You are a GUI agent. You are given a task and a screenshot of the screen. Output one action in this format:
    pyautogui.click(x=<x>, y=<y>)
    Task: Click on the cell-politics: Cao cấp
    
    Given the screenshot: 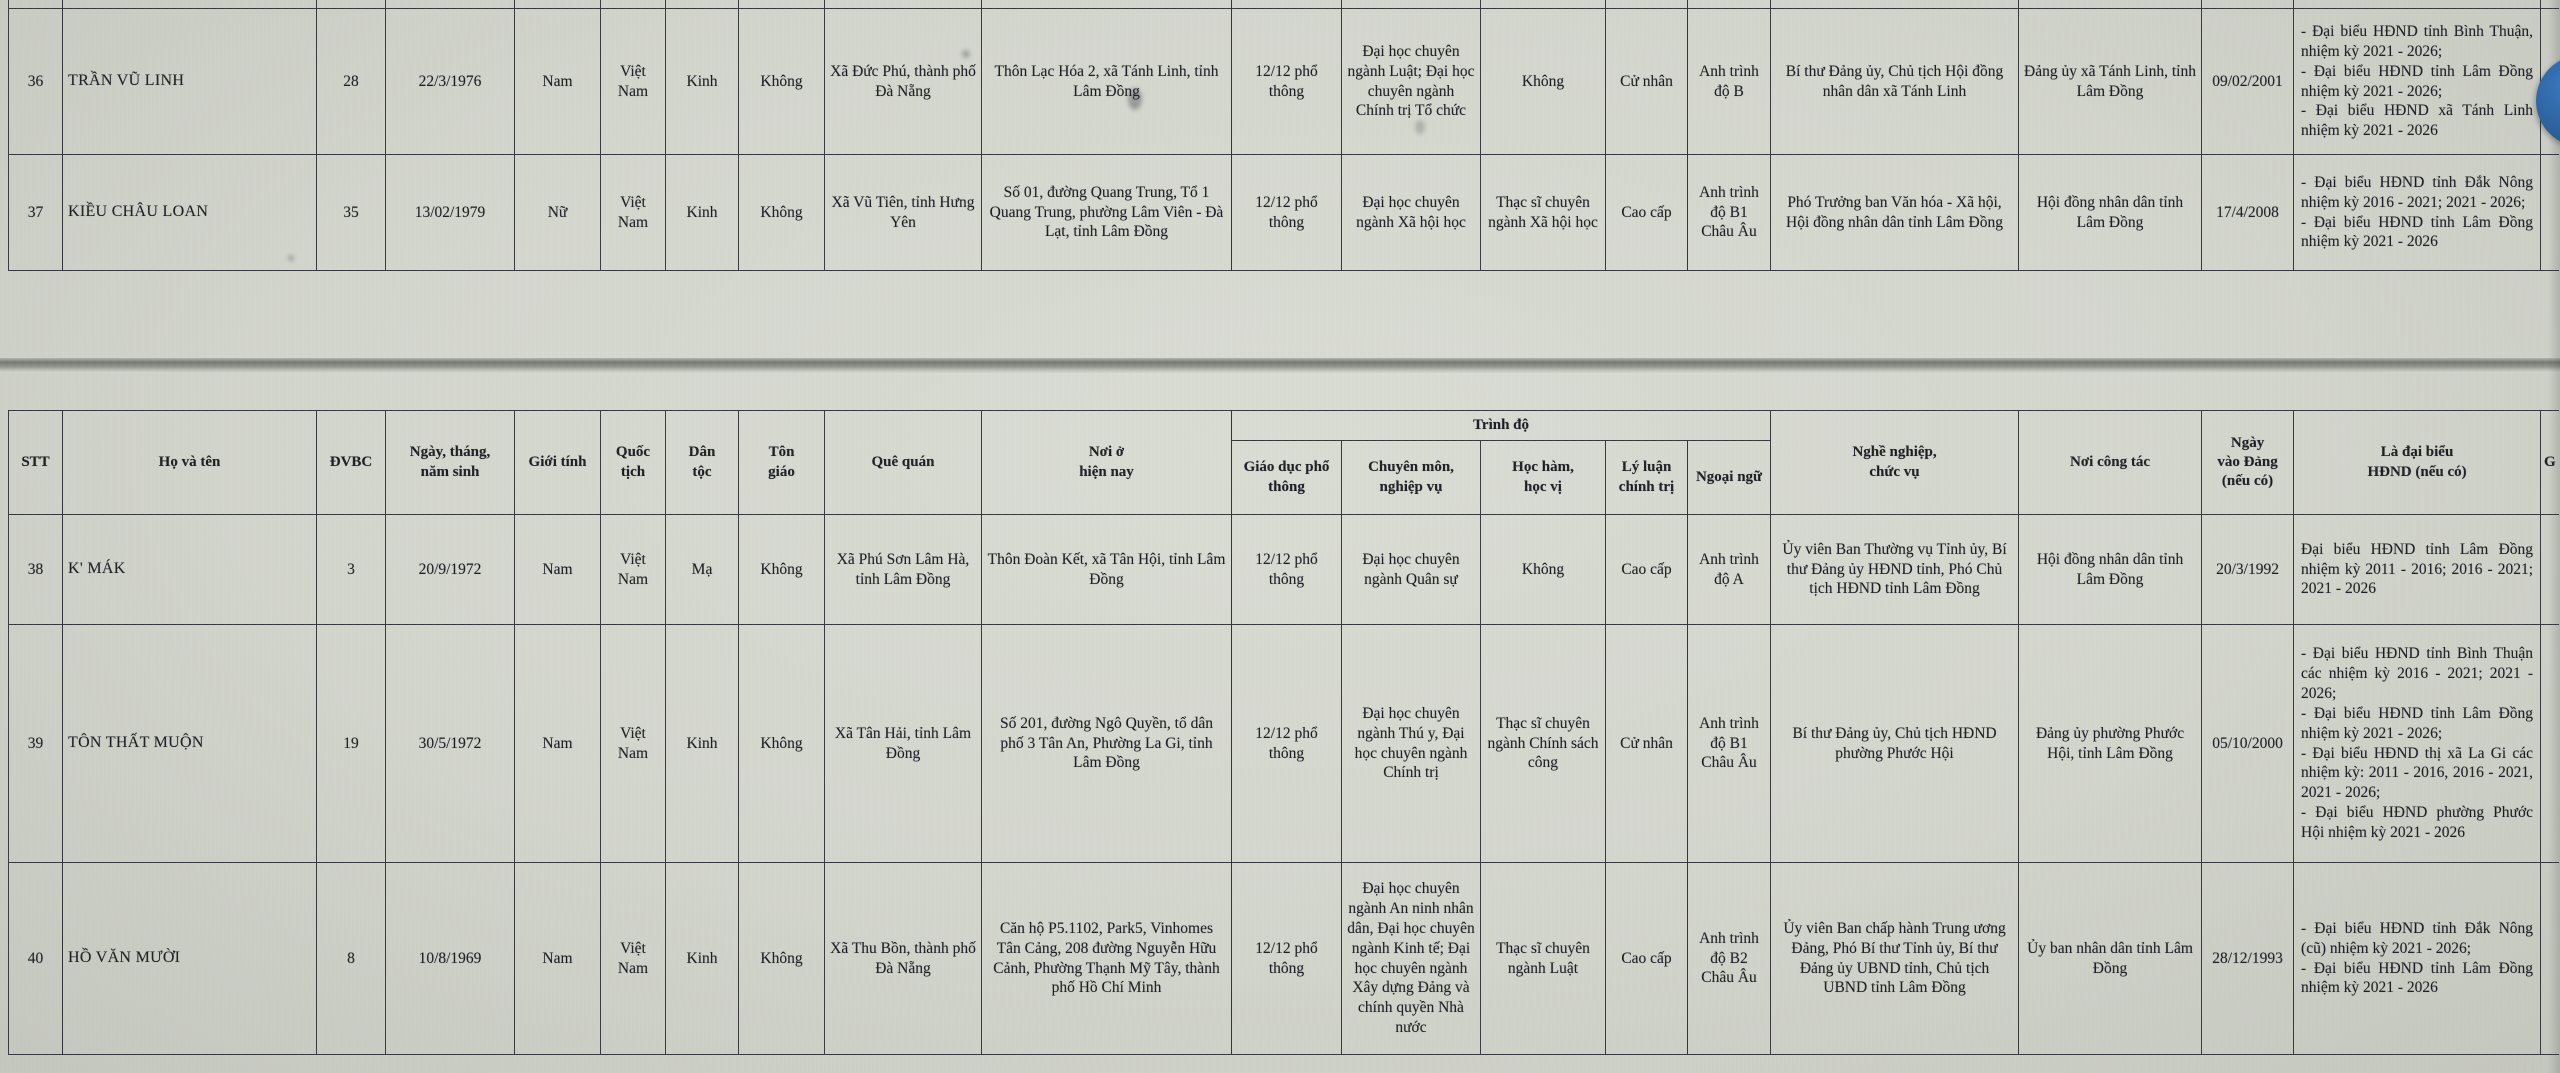 What is the action you would take?
    pyautogui.click(x=1646, y=569)
    